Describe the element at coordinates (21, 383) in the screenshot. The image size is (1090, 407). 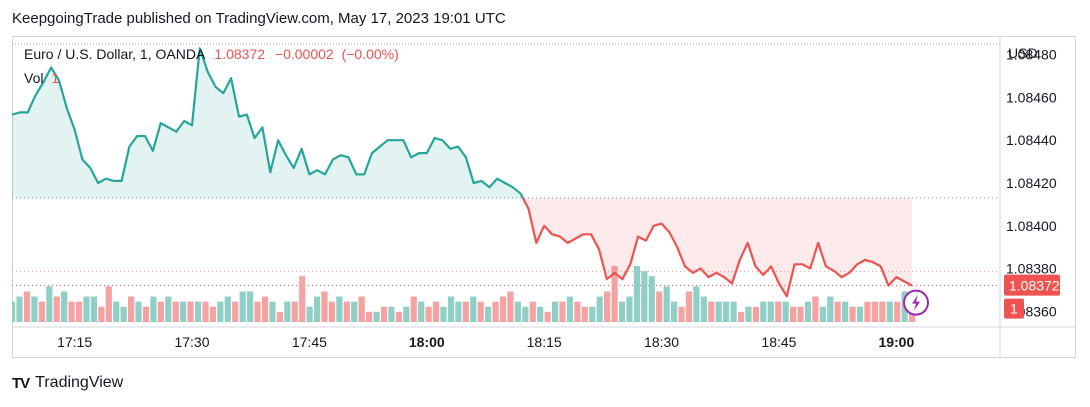
I see `tradingview-logo-icon: TV` at that location.